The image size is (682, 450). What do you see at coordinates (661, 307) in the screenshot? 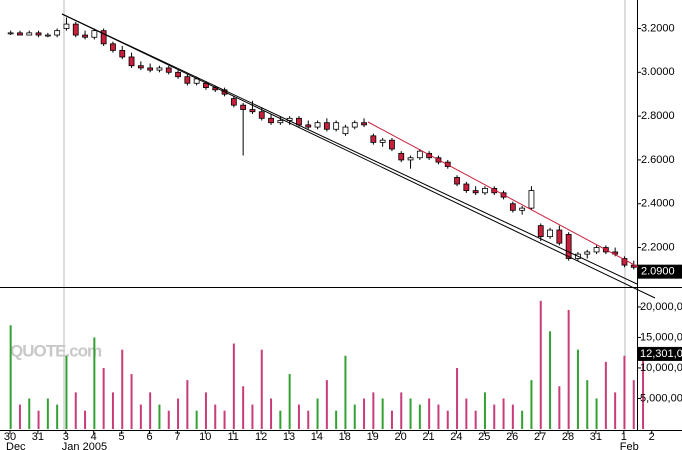
I see `volume-tick-label: 20,000,000` at bounding box center [661, 307].